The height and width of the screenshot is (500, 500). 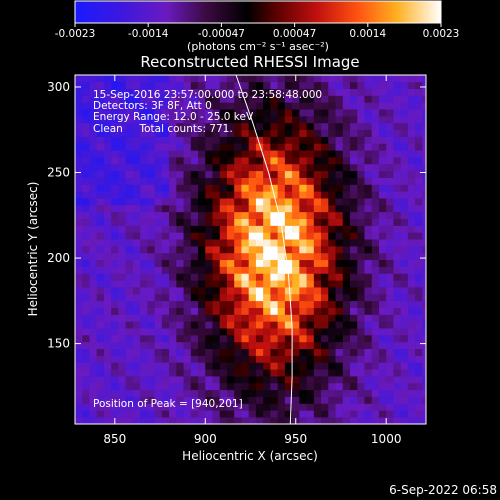 What do you see at coordinates (295, 439) in the screenshot?
I see `x-tick-label: 950` at bounding box center [295, 439].